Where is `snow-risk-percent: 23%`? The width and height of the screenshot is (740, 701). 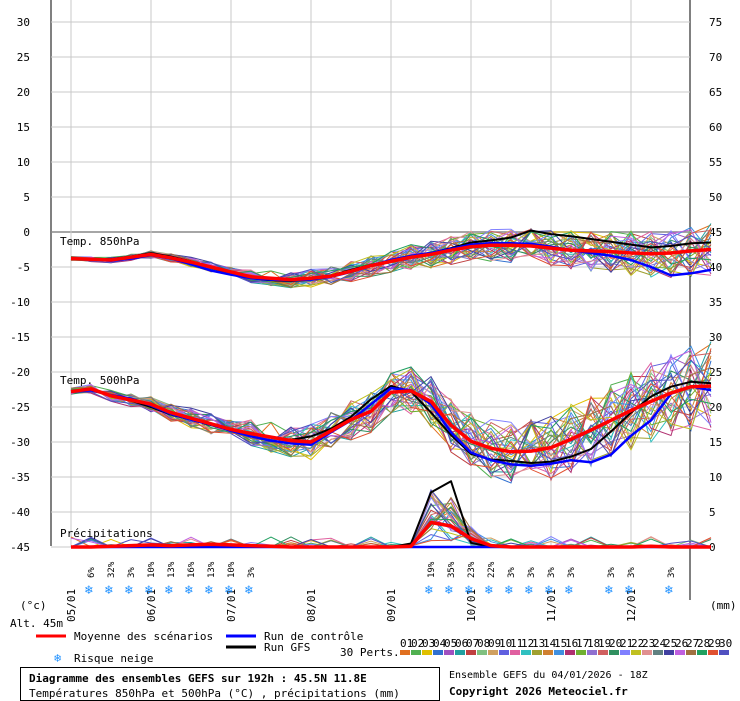 snow-risk-percent: 23% is located at coordinates (472, 569).